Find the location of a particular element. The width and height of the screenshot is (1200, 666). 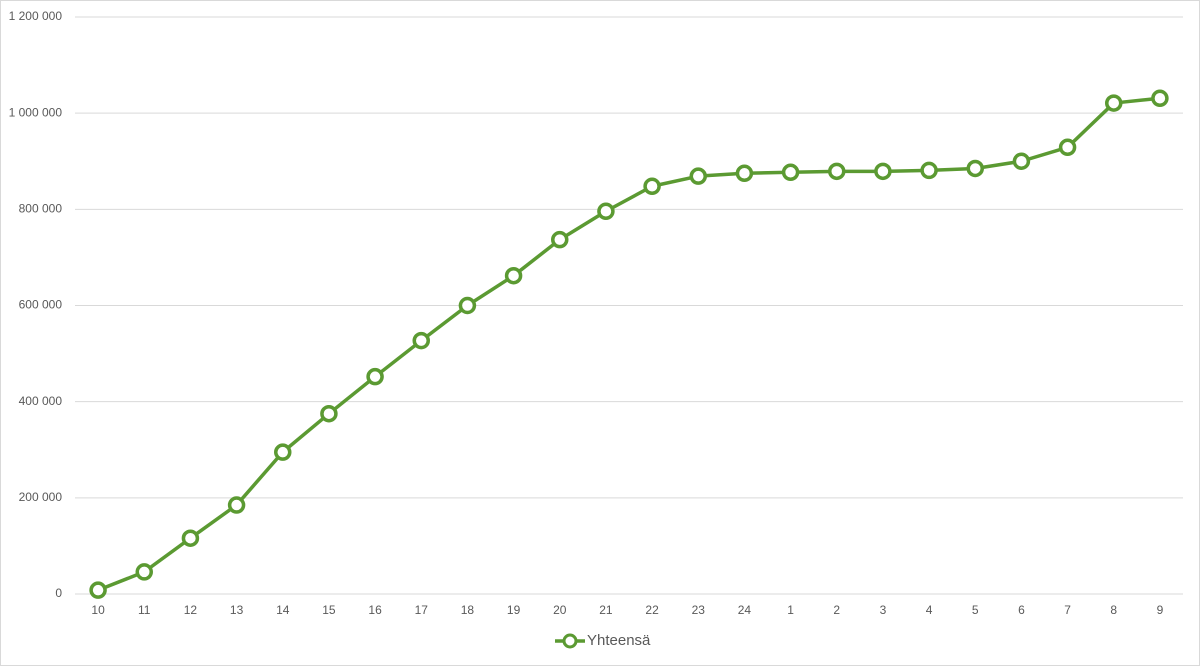

x-tick-label: 13 is located at coordinates (237, 610).